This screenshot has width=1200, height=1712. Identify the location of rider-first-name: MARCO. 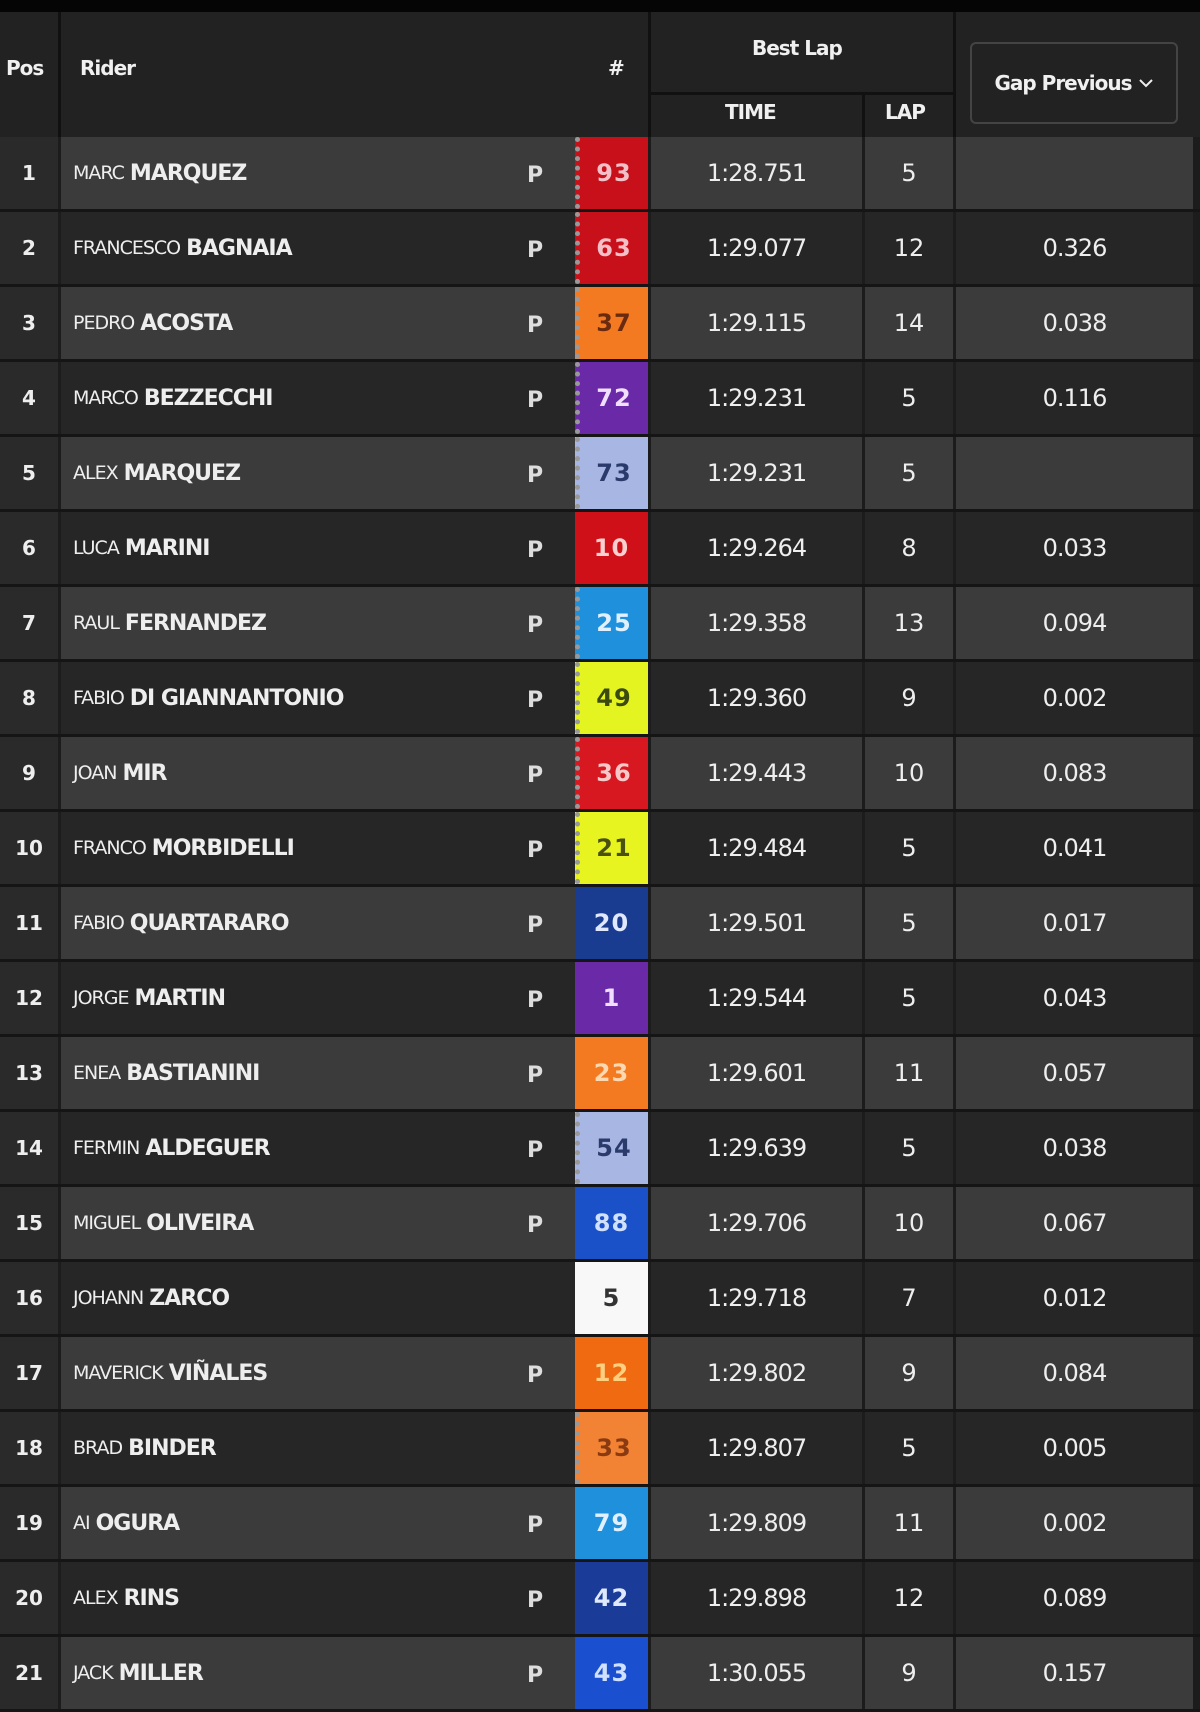
(106, 398).